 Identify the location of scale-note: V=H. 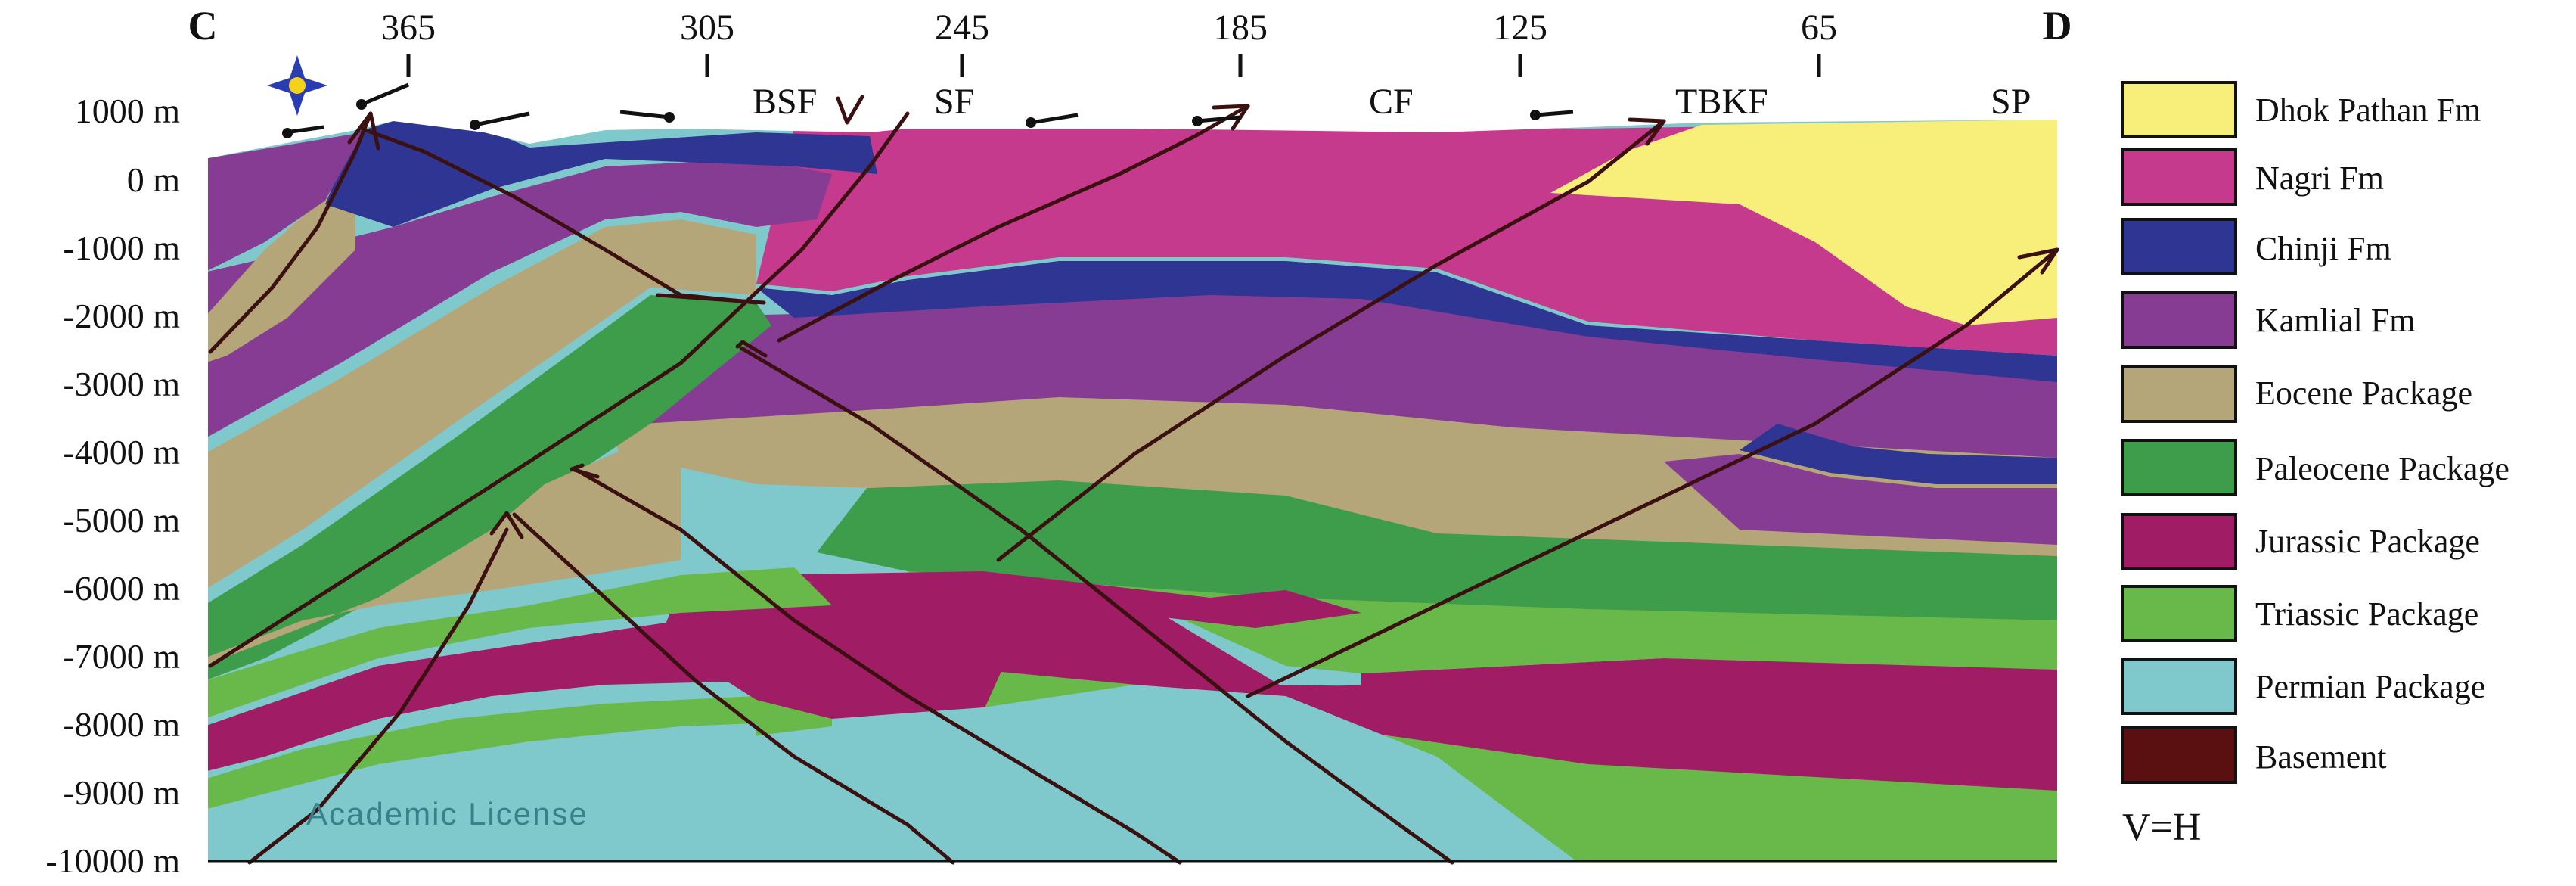
(2161, 827).